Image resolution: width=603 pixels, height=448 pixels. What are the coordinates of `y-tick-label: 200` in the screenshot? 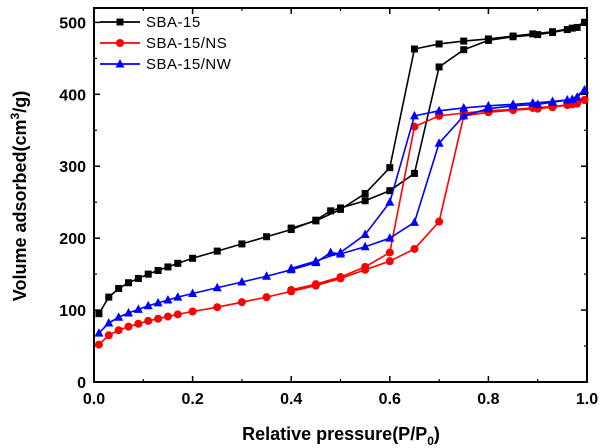 It's located at (72, 239).